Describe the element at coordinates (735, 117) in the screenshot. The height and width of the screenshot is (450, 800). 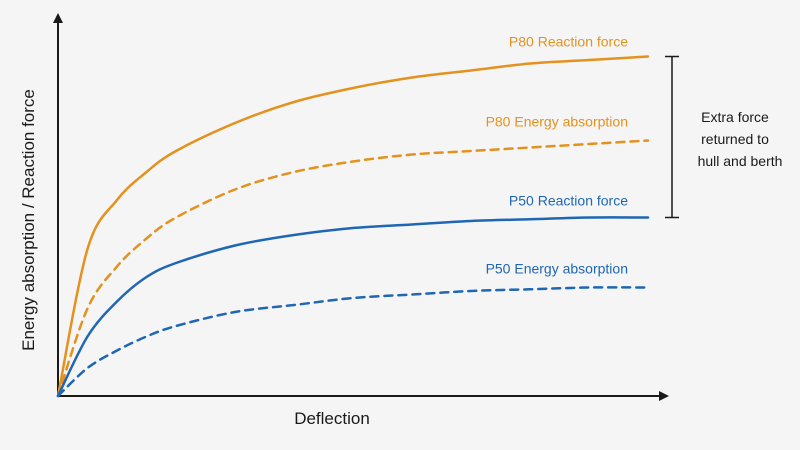
I see `annotation-line-1: Extra force` at that location.